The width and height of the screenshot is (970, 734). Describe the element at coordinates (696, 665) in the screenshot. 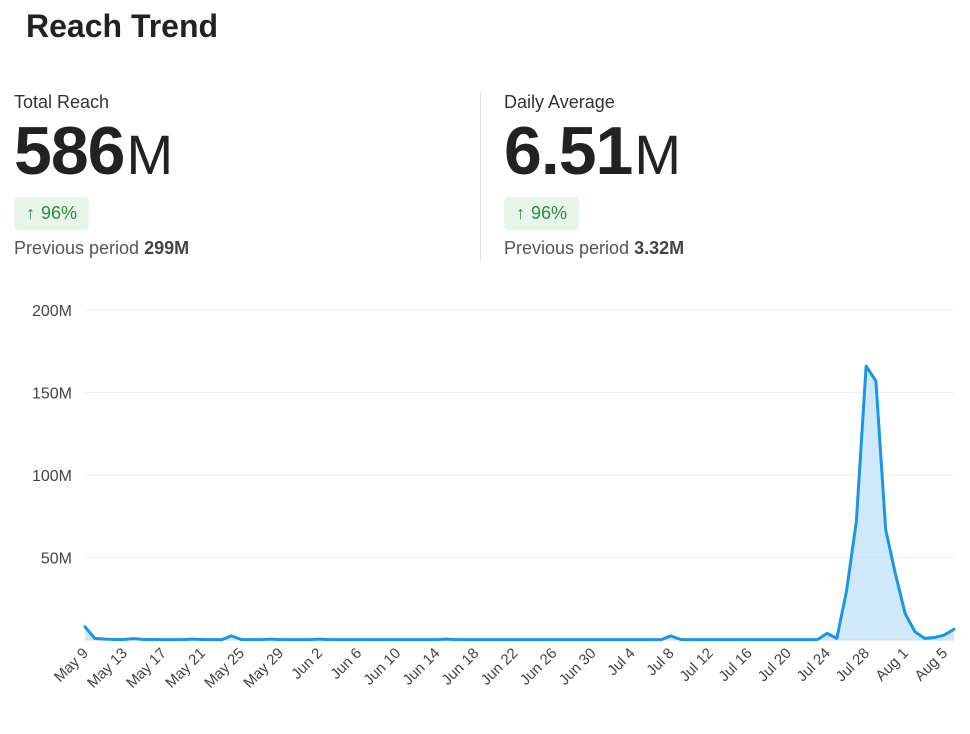

I see `x-tick-label: Jul 12` at that location.